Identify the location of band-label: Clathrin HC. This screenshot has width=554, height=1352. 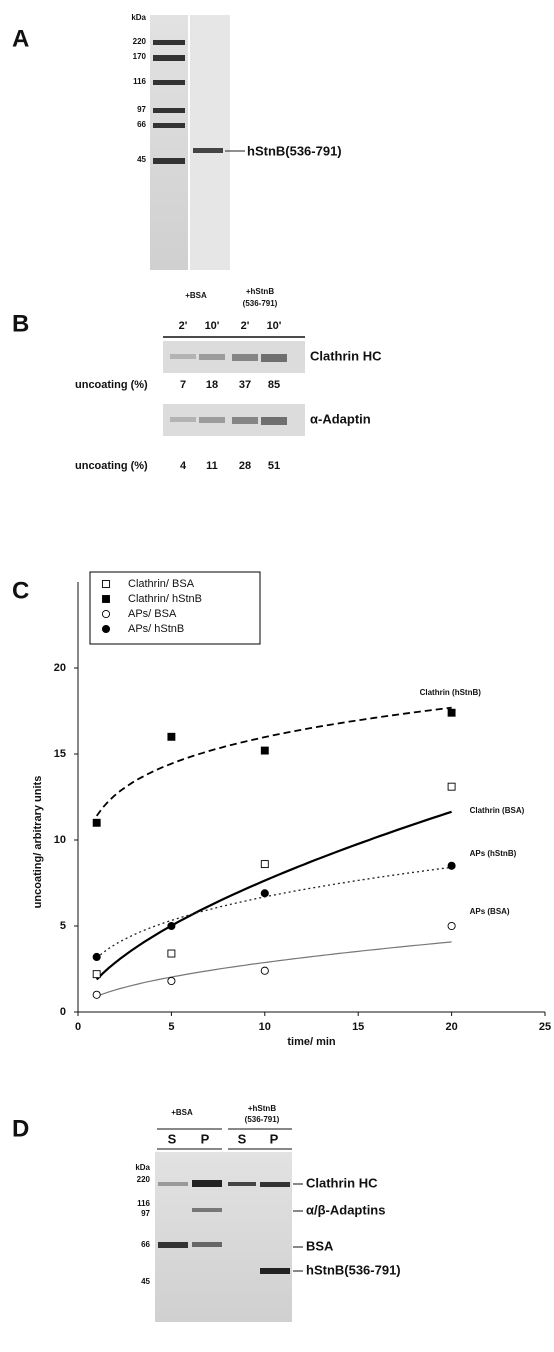
(342, 1182).